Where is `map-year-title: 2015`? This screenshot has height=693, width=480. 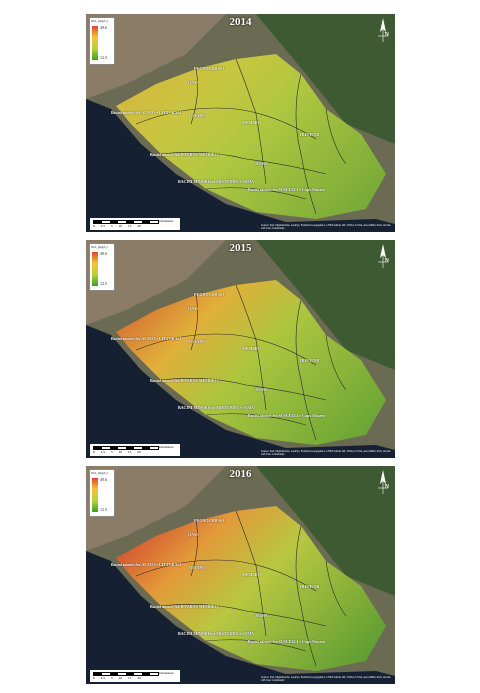 map-year-title: 2015 is located at coordinates (240, 248).